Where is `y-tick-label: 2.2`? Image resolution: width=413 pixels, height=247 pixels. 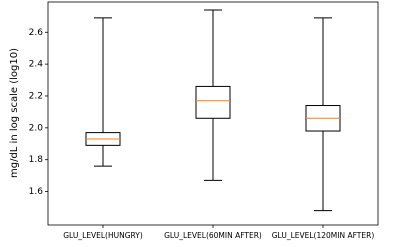
y-tick-label: 2.2 is located at coordinates (36, 96).